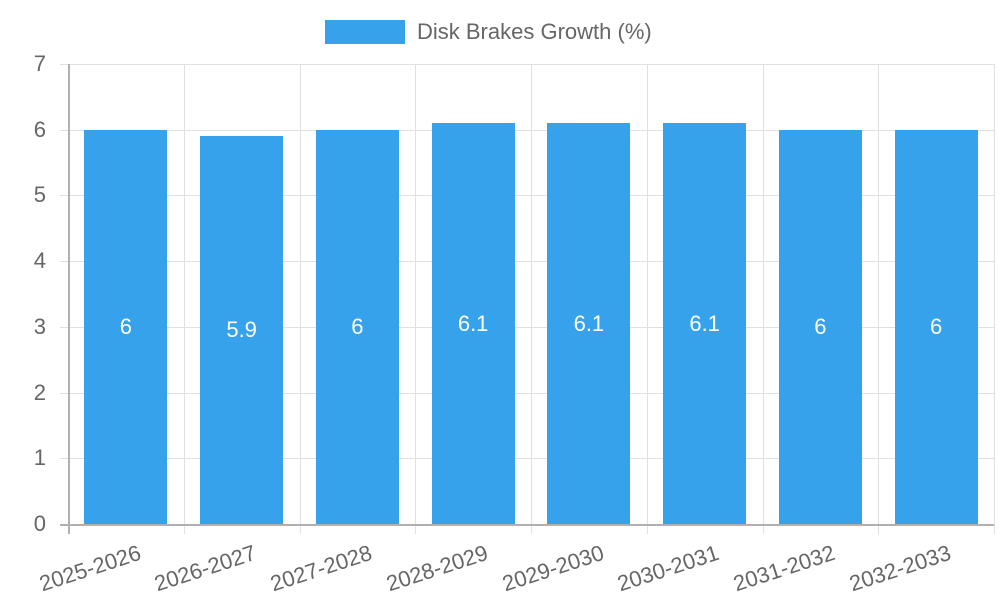 The width and height of the screenshot is (1000, 600). Describe the element at coordinates (321, 568) in the screenshot. I see `x-tick-label: 2027-2028` at that location.